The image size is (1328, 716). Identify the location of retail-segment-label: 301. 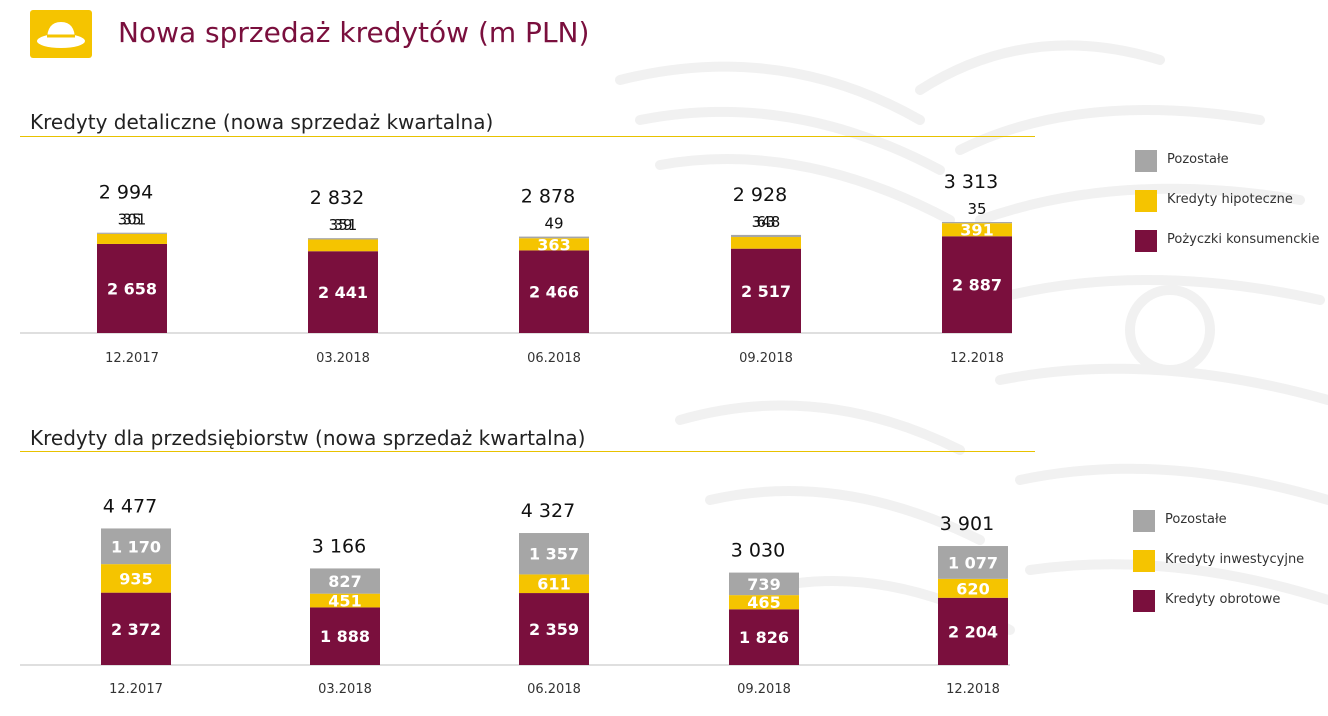
(132, 220).